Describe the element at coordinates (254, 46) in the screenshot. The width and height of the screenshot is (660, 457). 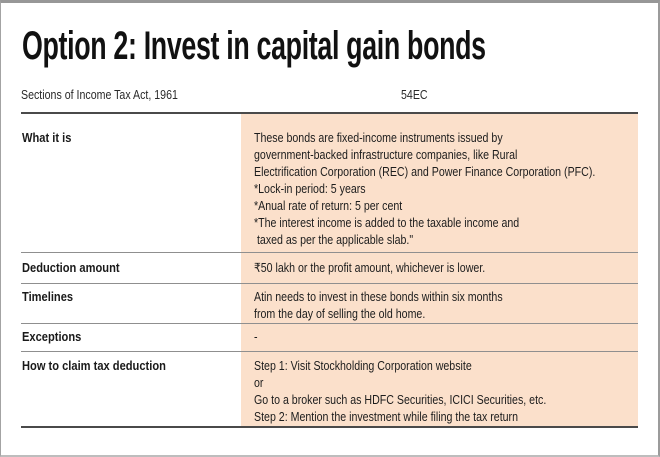
I see `page-title: Option 2: Invest in capital gain bonds` at that location.